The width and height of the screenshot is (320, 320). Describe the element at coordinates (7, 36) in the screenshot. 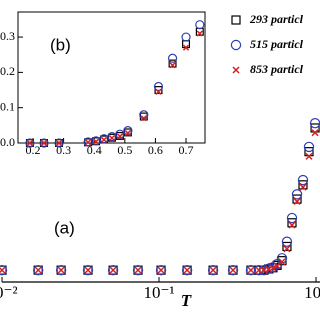

I see `y-tick-label: 0.3` at that location.